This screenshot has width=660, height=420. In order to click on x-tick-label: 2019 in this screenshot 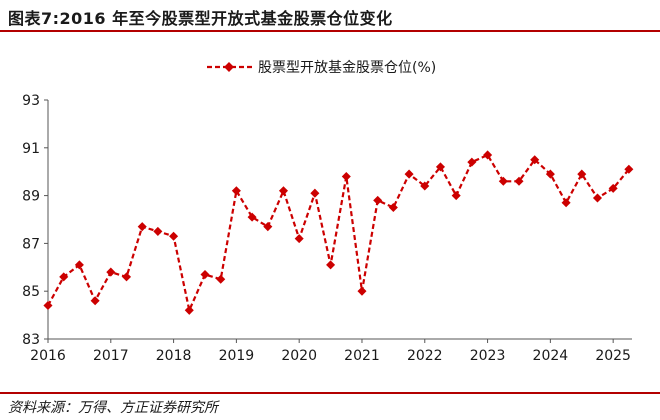, I will do `click(237, 356)`.